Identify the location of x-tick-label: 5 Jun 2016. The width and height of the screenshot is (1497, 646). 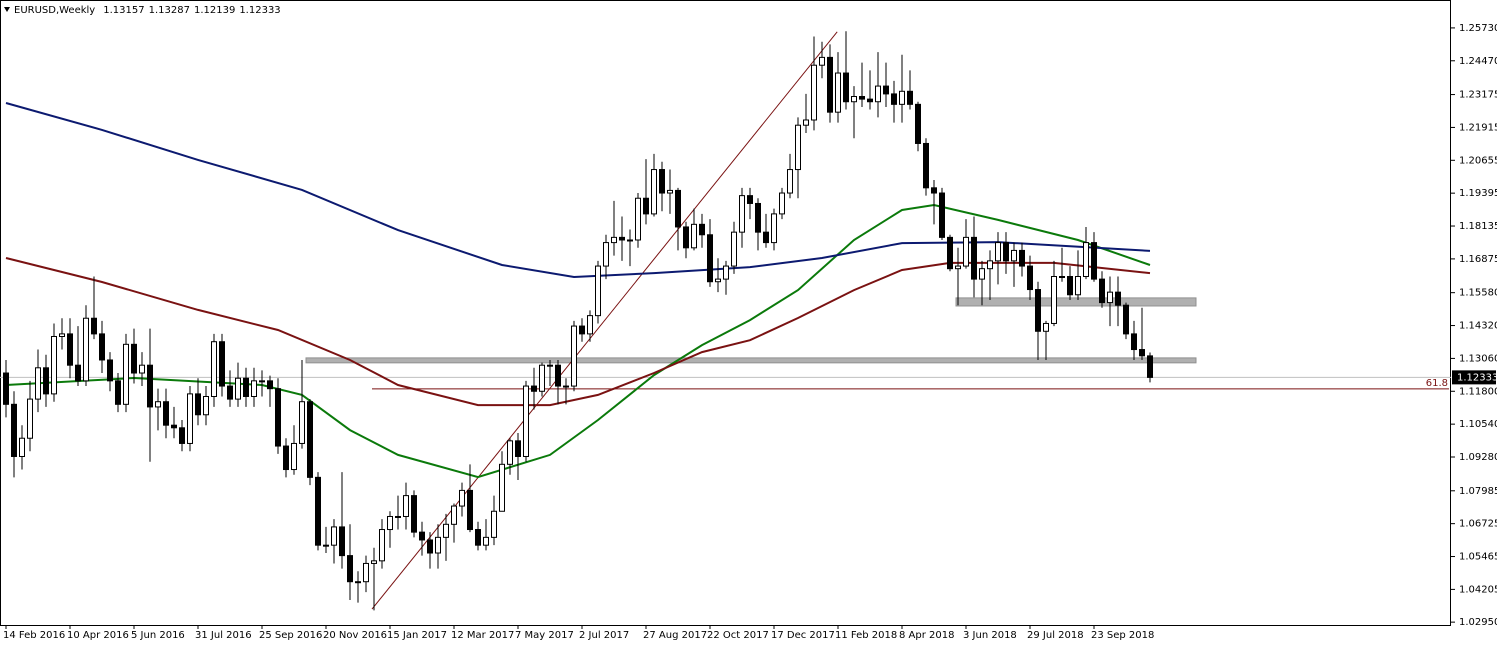
(158, 635).